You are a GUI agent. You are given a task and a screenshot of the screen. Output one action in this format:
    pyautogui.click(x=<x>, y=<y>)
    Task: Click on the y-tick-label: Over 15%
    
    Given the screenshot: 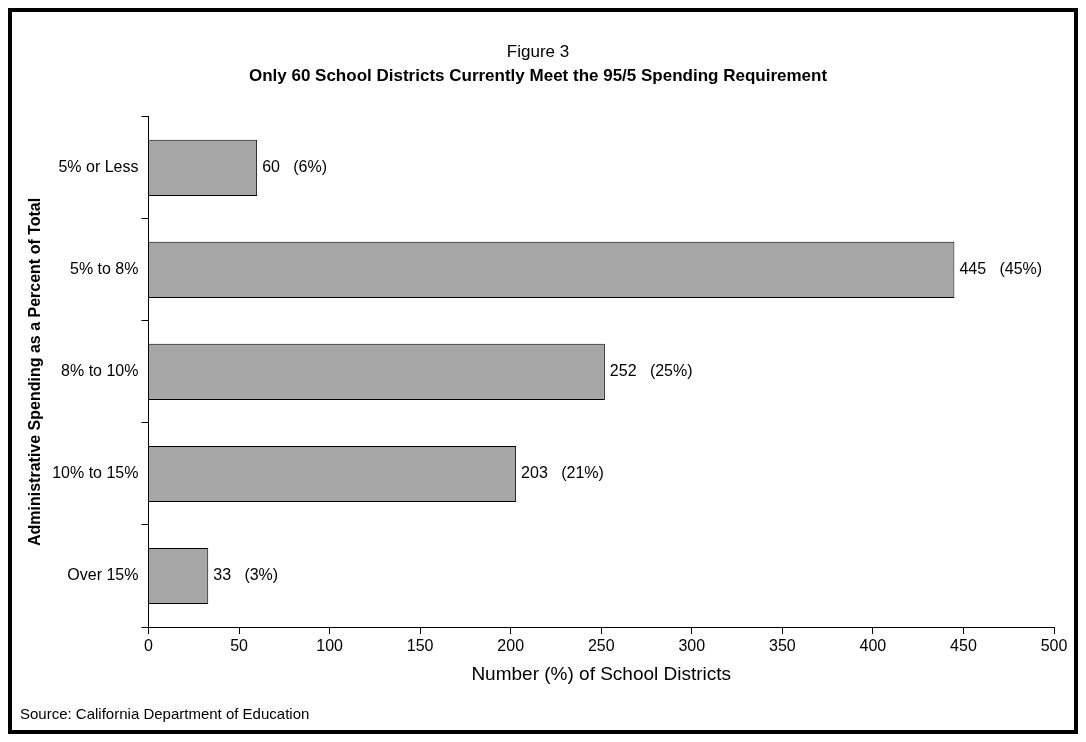 What is the action you would take?
    pyautogui.click(x=103, y=575)
    